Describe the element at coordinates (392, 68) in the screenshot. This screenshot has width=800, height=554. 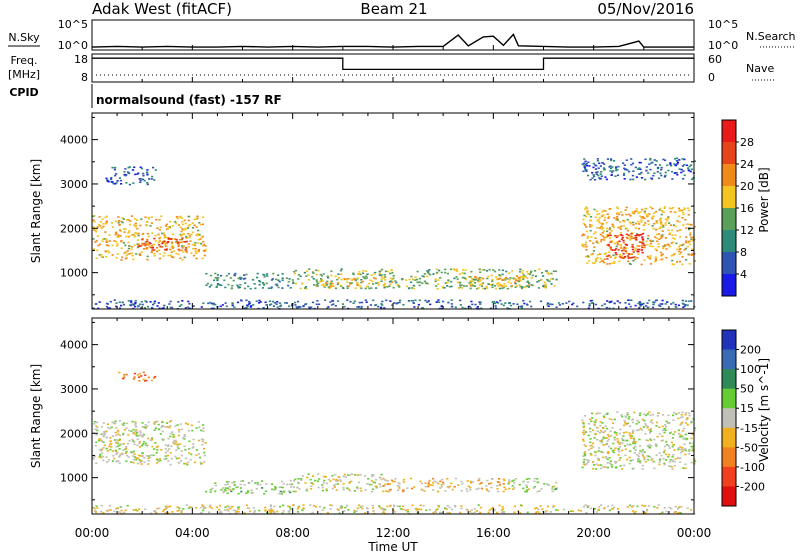
I see `frequency-panel: Freq. [MHz] 18 8 60 0 Nave` at that location.